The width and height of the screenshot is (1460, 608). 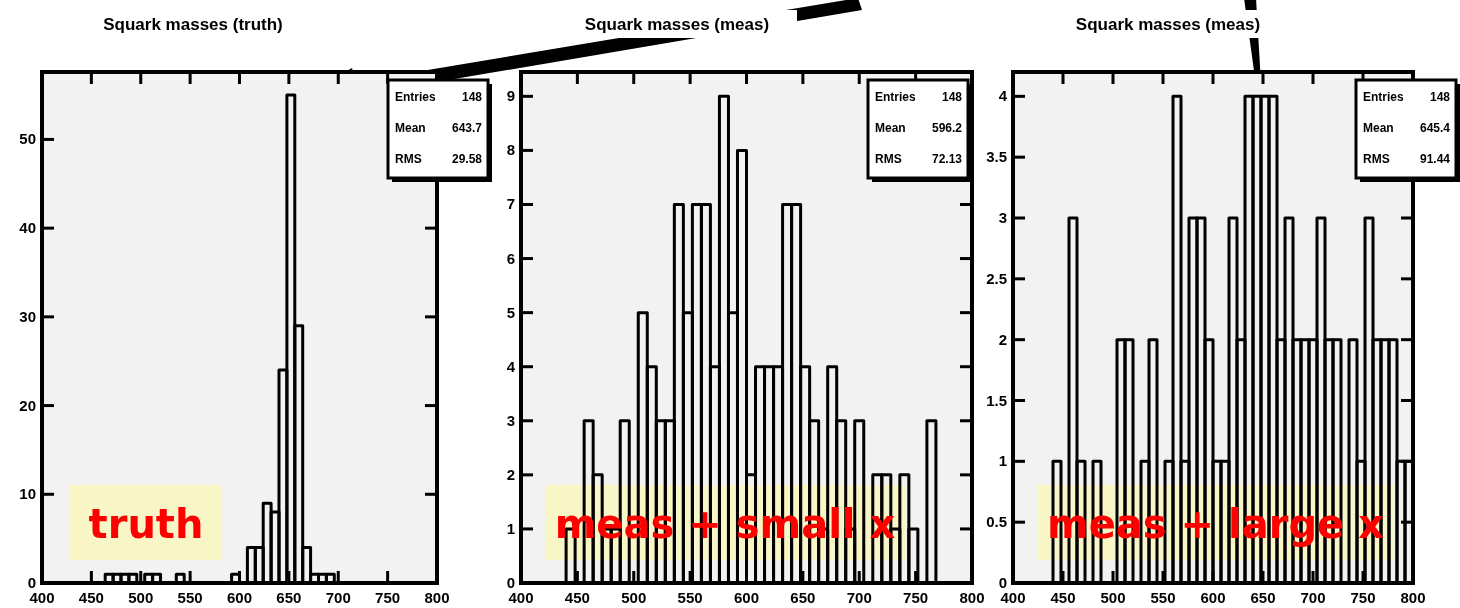 What do you see at coordinates (510, 312) in the screenshot?
I see `y-tick-label: 5` at bounding box center [510, 312].